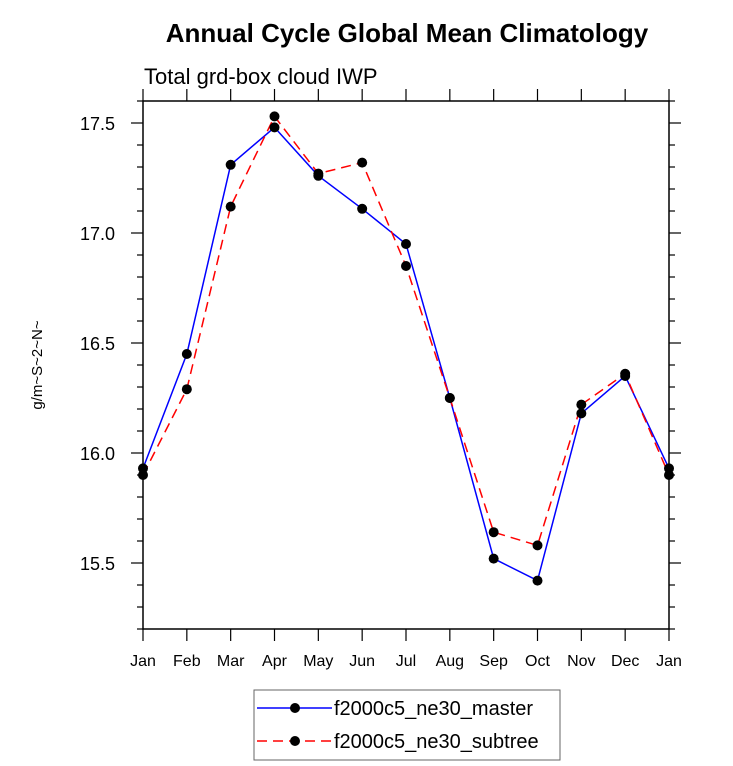 Image resolution: width=733 pixels, height=766 pixels. What do you see at coordinates (493, 661) in the screenshot?
I see `x-tick-label: Sep` at bounding box center [493, 661].